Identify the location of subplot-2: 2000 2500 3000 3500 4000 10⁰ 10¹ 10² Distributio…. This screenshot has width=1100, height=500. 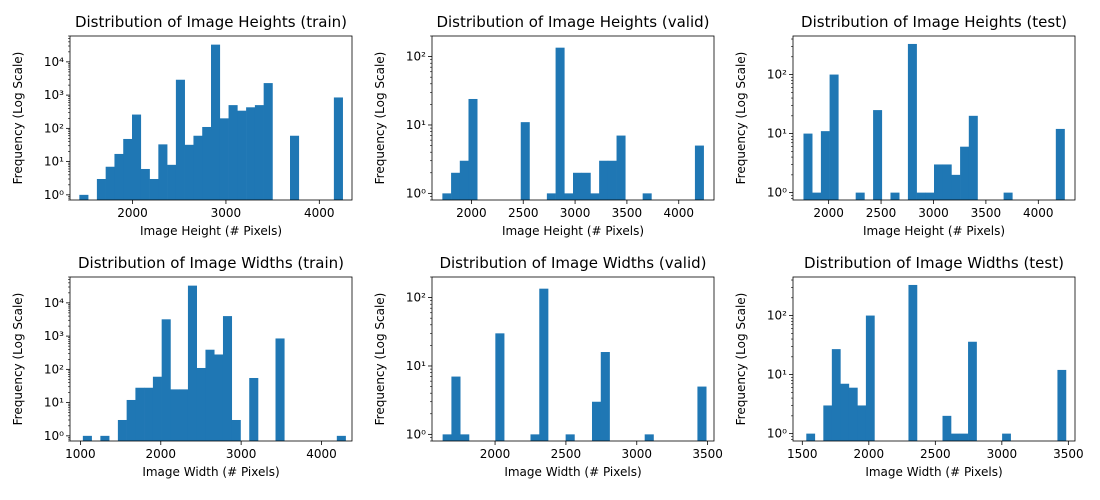
(544, 125).